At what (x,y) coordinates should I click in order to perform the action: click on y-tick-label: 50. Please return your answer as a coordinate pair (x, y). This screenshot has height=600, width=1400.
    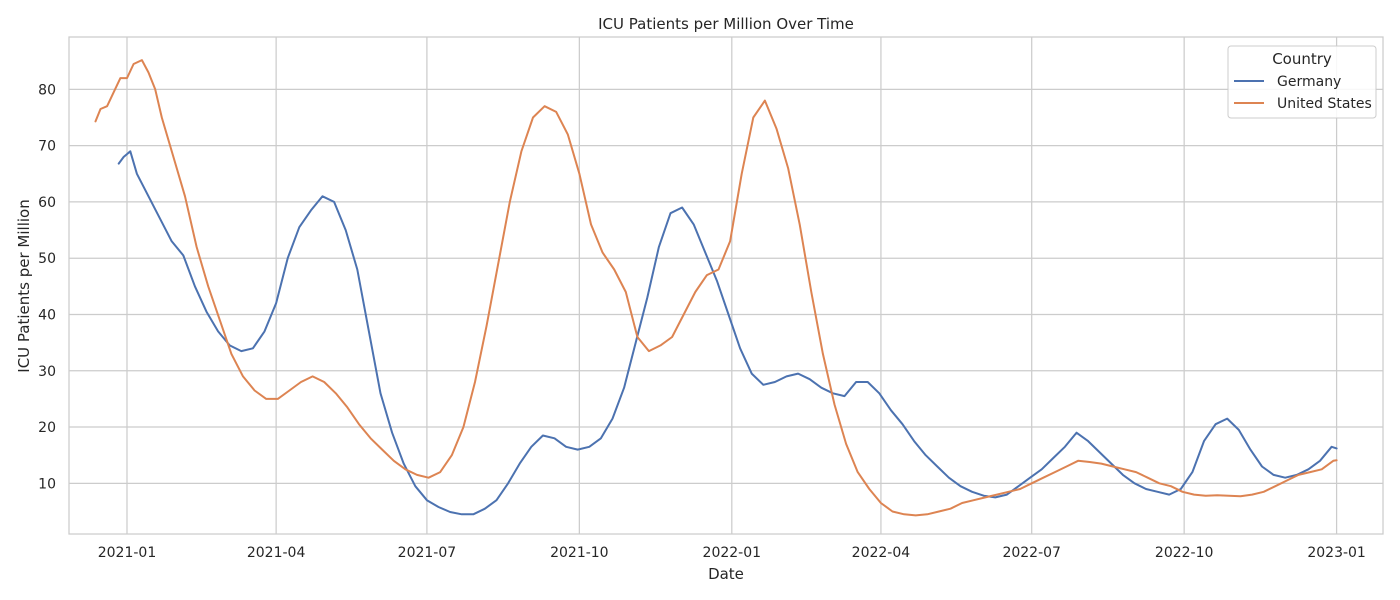
    Looking at the image, I should click on (47, 259).